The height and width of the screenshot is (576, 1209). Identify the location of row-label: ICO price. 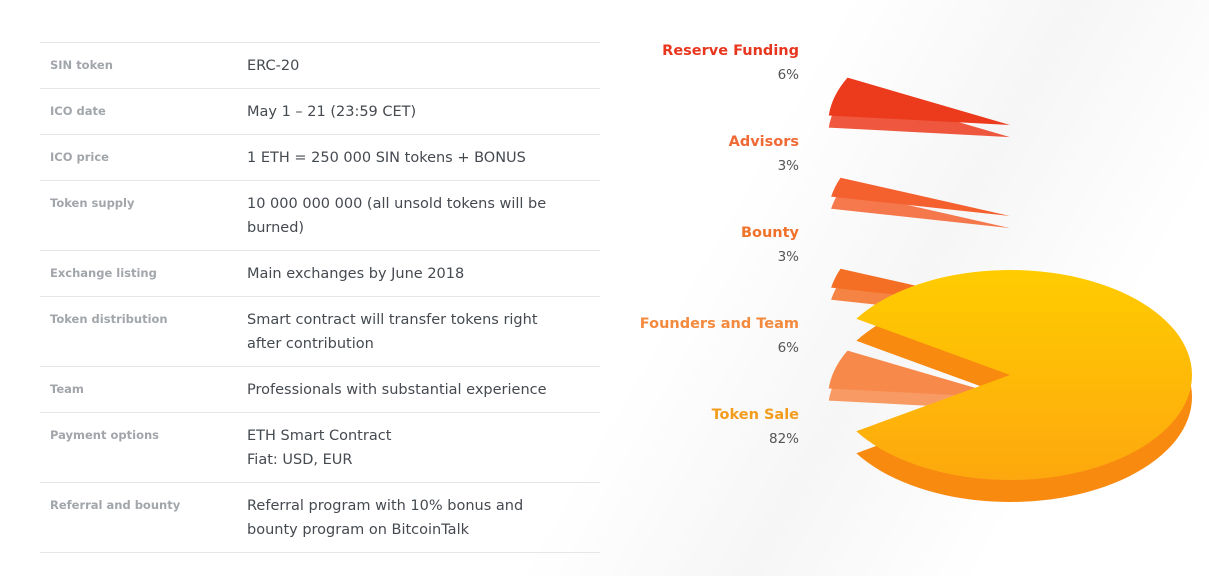
(138, 157).